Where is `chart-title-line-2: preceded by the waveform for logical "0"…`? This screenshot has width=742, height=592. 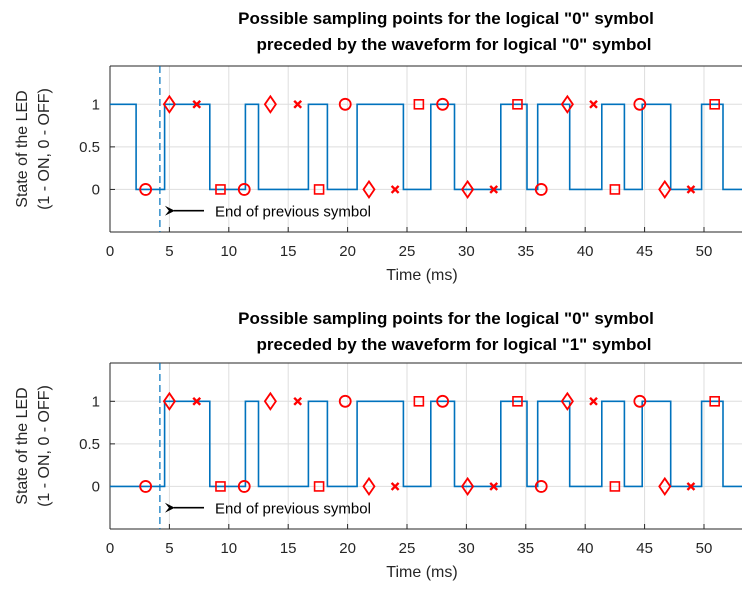 chart-title-line-2: preceded by the waveform for logical "0"… is located at coordinates (454, 44).